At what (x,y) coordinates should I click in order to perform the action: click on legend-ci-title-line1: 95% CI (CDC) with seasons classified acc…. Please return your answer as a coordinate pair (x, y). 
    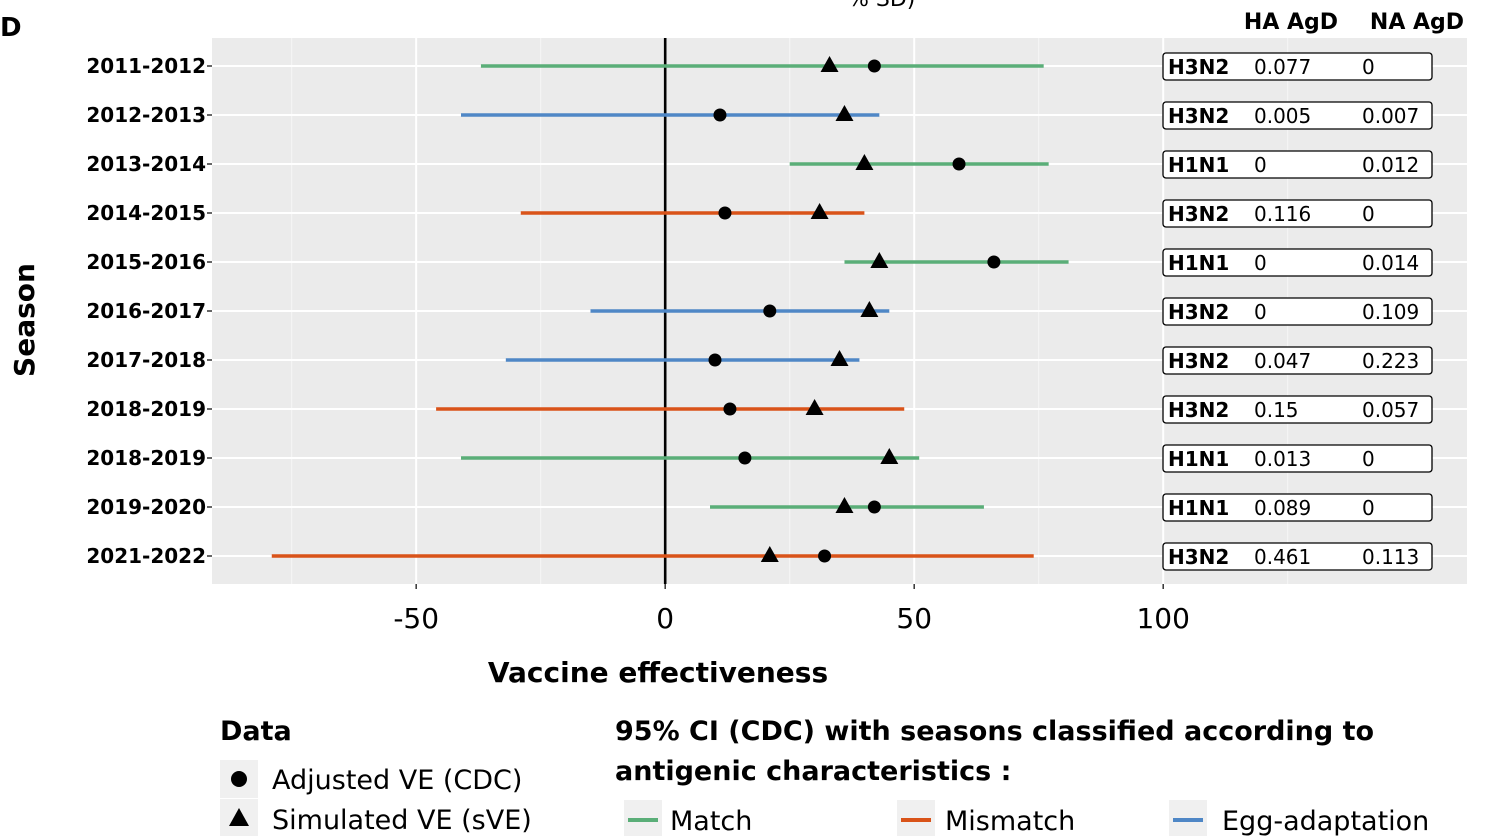
    Looking at the image, I should click on (994, 731).